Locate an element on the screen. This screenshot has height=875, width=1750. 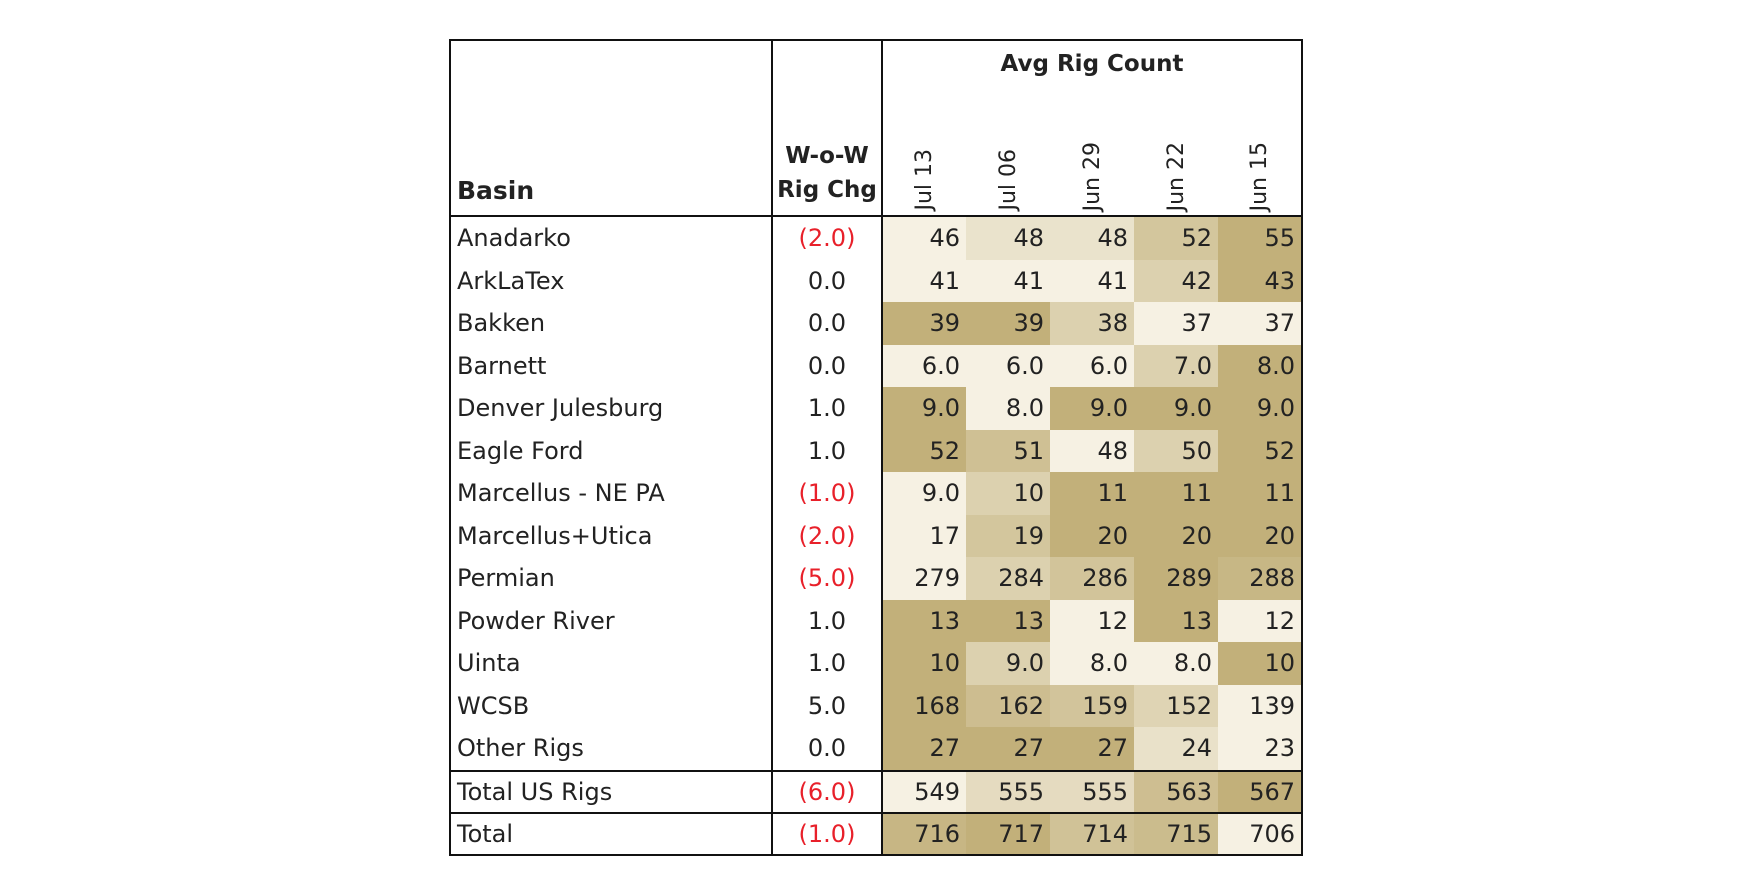
wow-rig-change: (2.0) is located at coordinates (827, 535).